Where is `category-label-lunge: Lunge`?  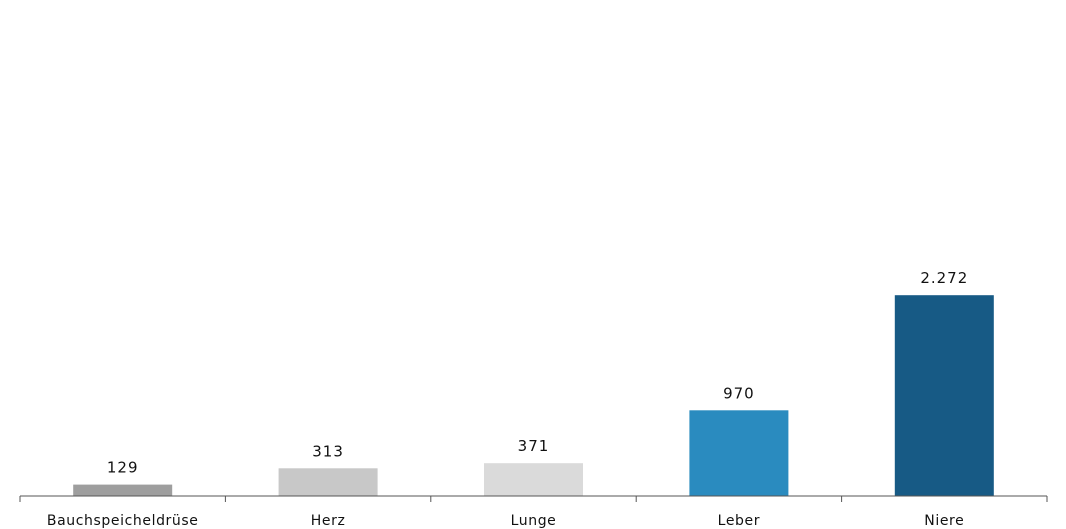 category-label-lunge: Lunge is located at coordinates (534, 521).